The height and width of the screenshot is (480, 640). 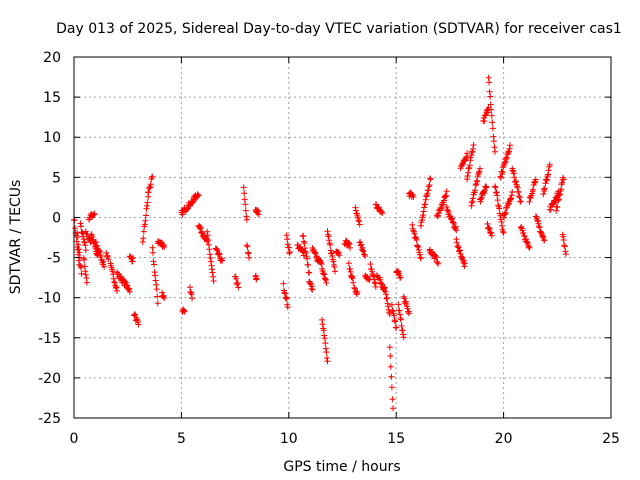 I want to click on y-tick-label: -20, so click(x=49, y=379).